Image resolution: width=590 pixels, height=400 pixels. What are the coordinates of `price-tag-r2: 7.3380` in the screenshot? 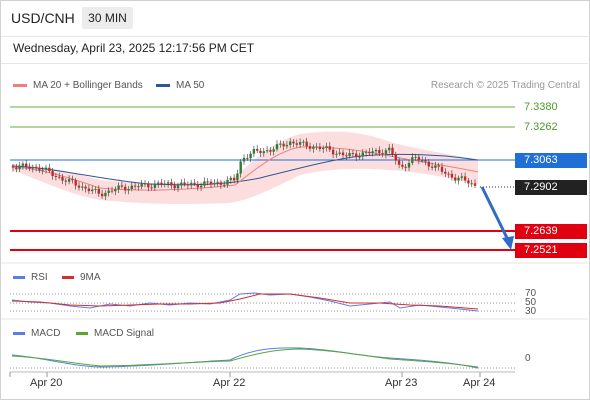 It's located at (541, 107).